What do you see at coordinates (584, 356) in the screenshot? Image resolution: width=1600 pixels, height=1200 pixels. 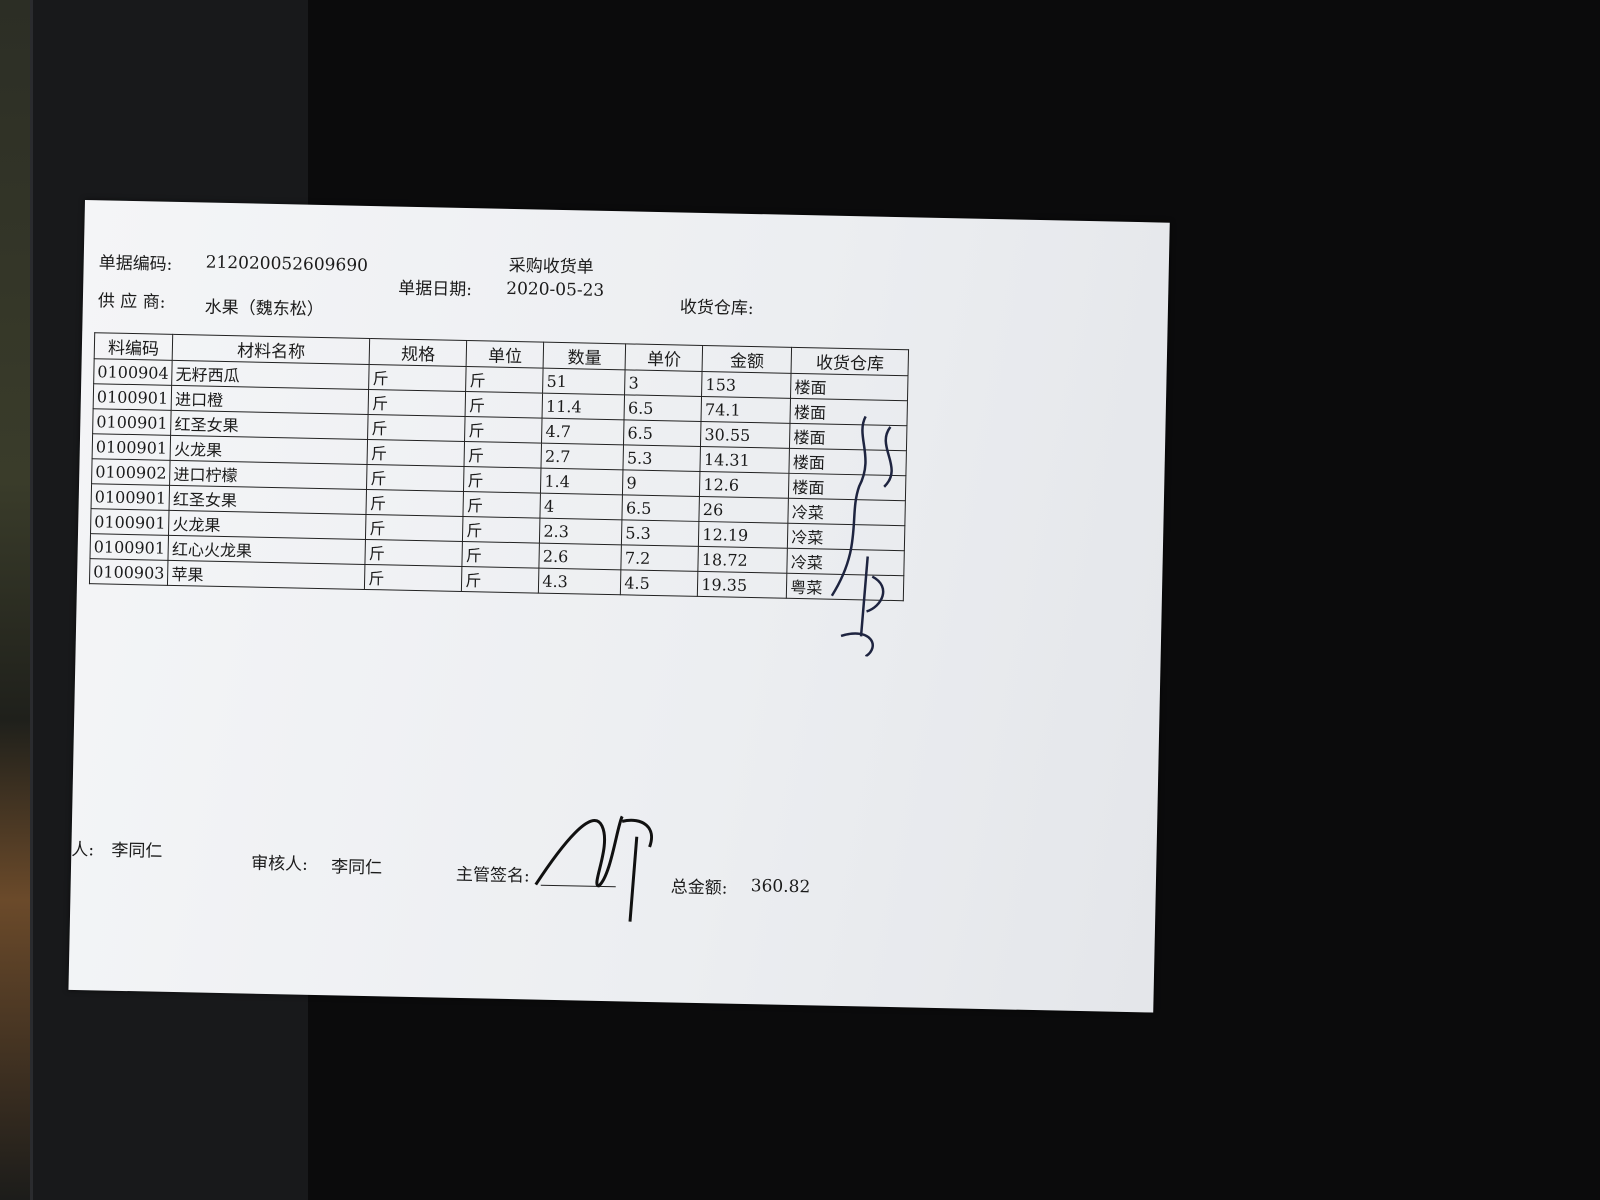 I see `column-header: 数量` at bounding box center [584, 356].